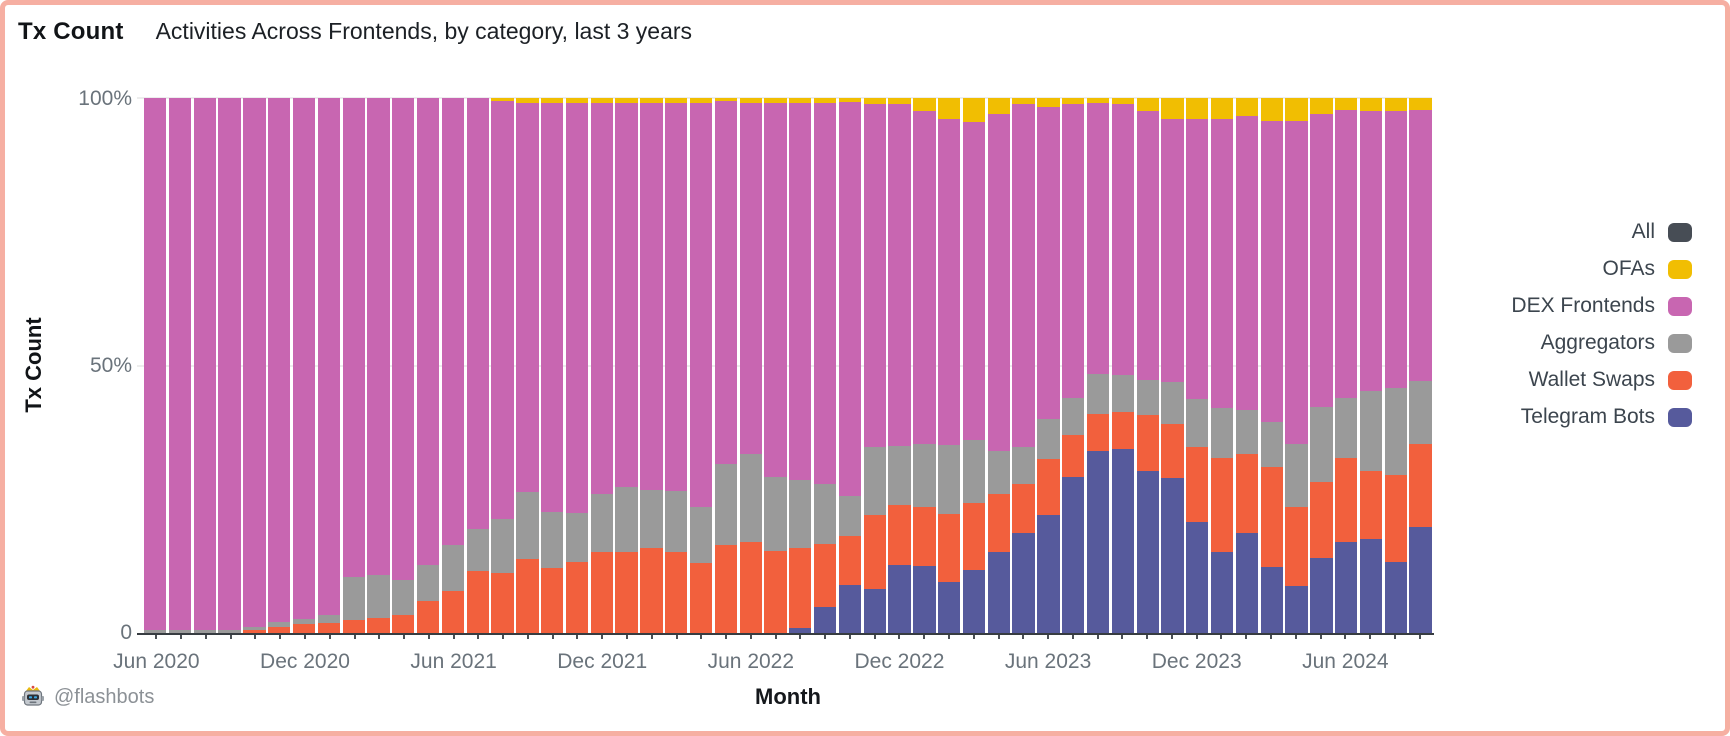 The height and width of the screenshot is (736, 1730). I want to click on legend-item-telegram-bots: Telegram Bots, so click(1601, 417).